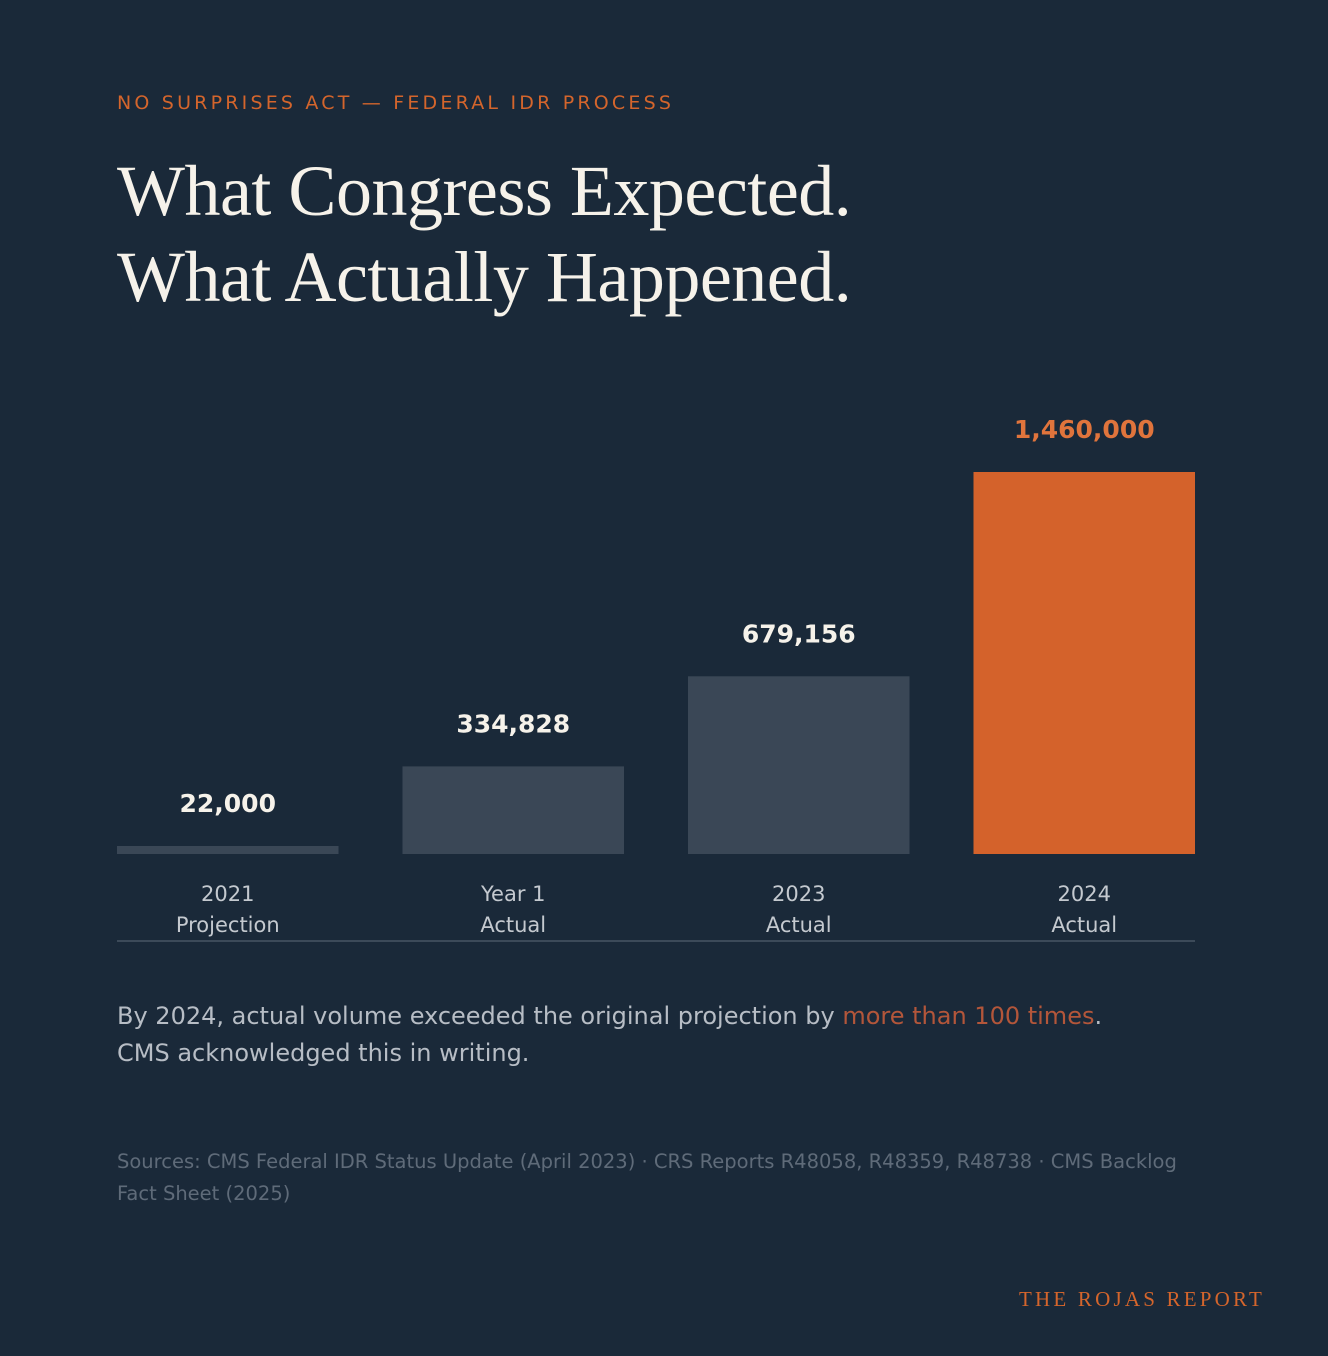 This screenshot has height=1356, width=1328. Describe the element at coordinates (227, 894) in the screenshot. I see `tick-label-1-line-1: 2021` at that location.